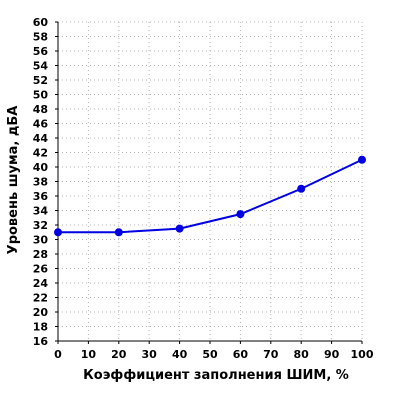 This screenshot has width=400, height=400. Describe the element at coordinates (89, 354) in the screenshot. I see `x-tick-label: 10` at that location.